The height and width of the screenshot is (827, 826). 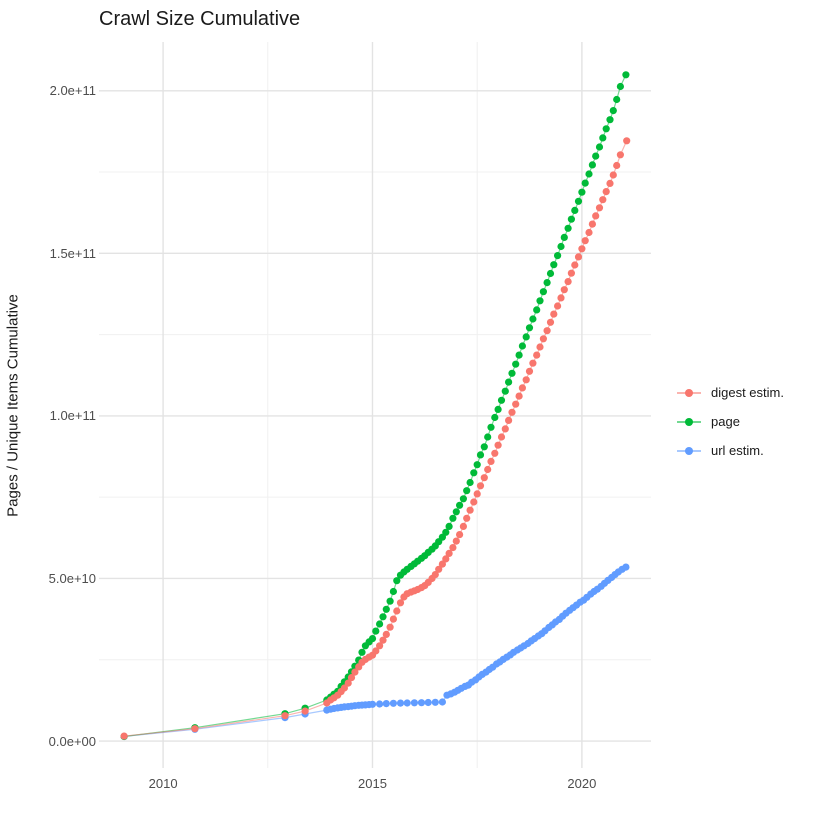 What do you see at coordinates (730, 392) in the screenshot?
I see `legend-row-digest-estim: digest estim.` at bounding box center [730, 392].